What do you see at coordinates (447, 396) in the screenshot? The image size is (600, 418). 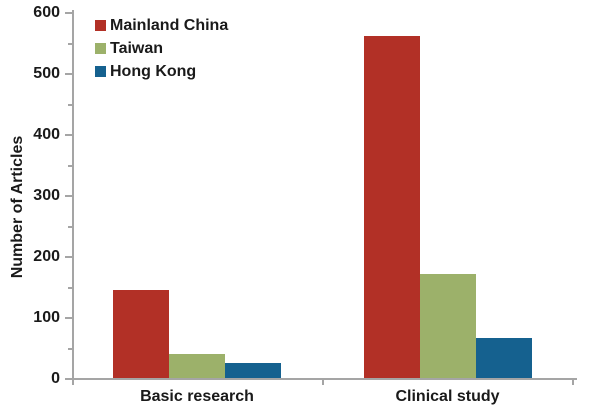 I see `x-category-label-clinical-study: Clinical study` at bounding box center [447, 396].